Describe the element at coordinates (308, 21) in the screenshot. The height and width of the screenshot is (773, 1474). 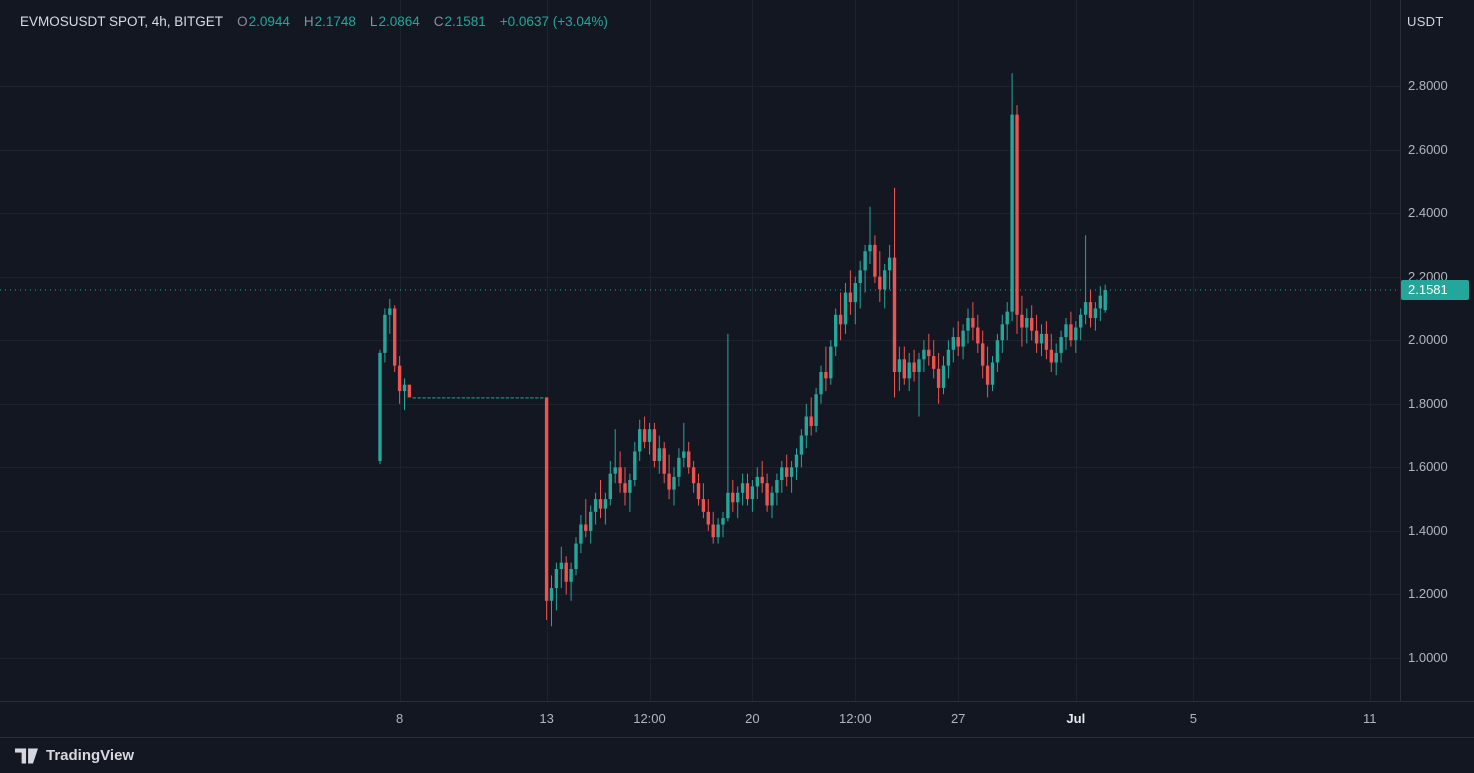
I see `high-label: H` at that location.